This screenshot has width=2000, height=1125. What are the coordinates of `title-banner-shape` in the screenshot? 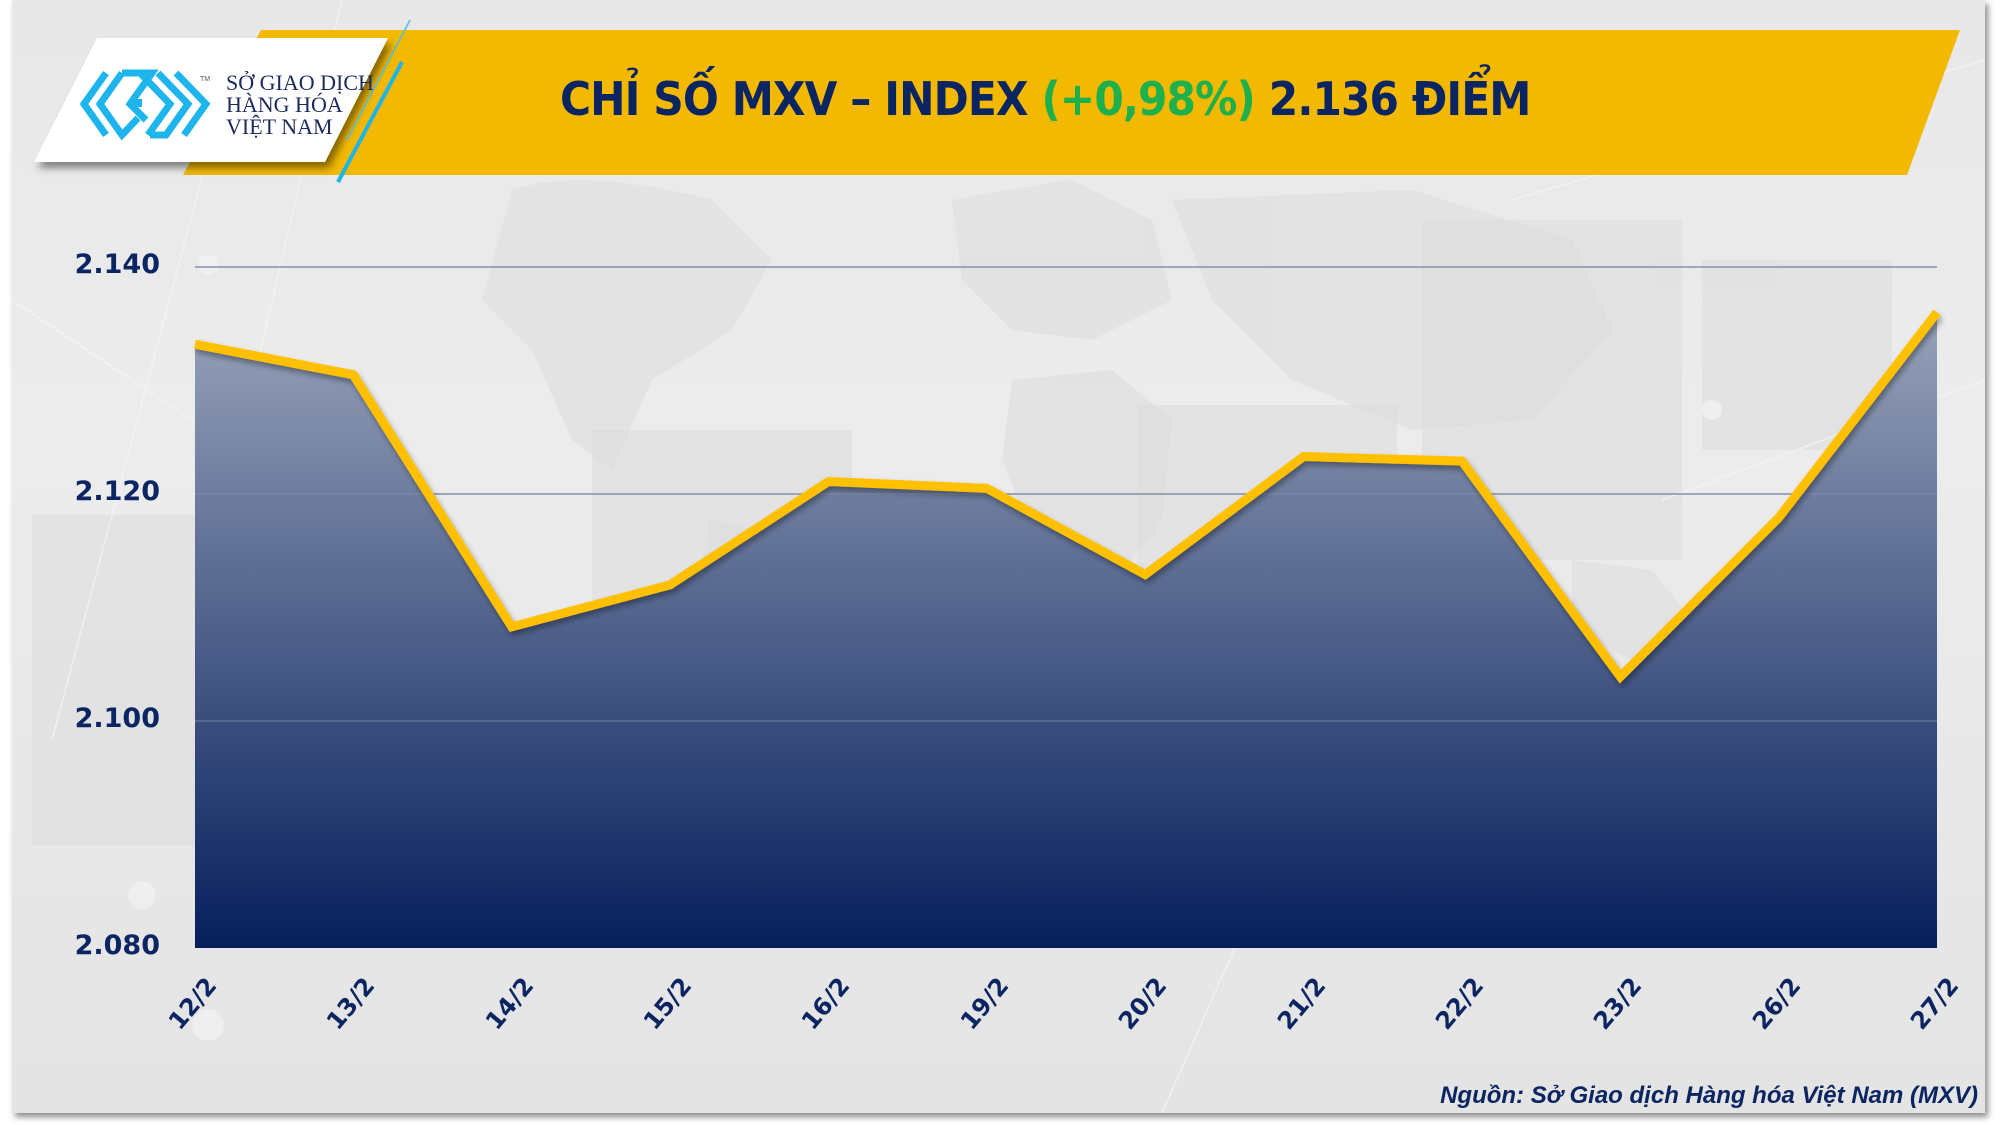 It's located at (1071, 102).